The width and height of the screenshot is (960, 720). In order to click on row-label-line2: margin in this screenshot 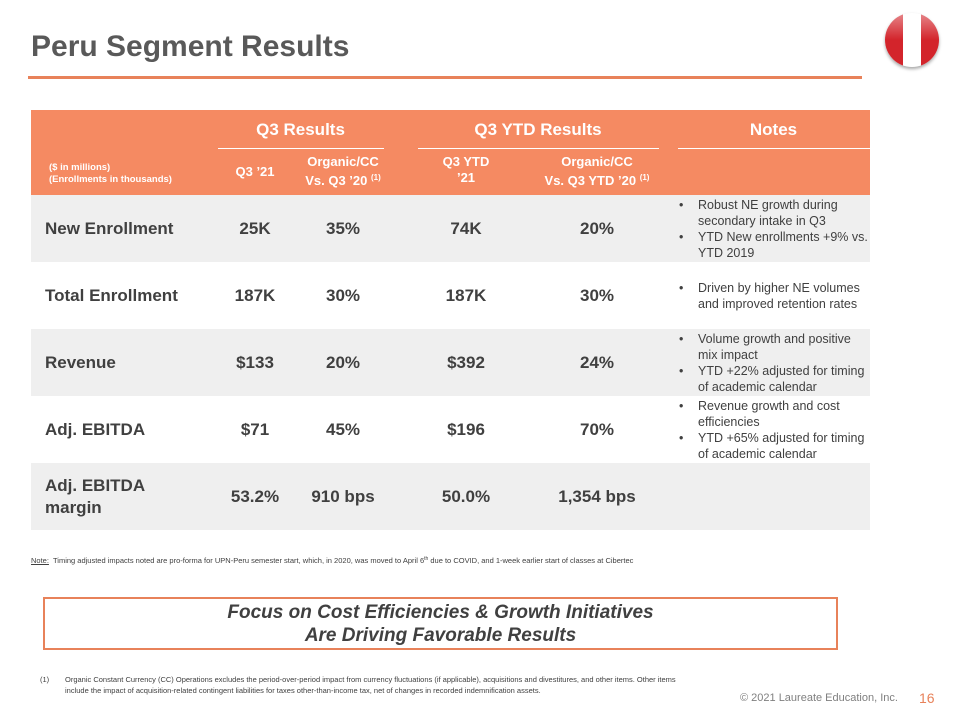, I will do `click(73, 507)`.